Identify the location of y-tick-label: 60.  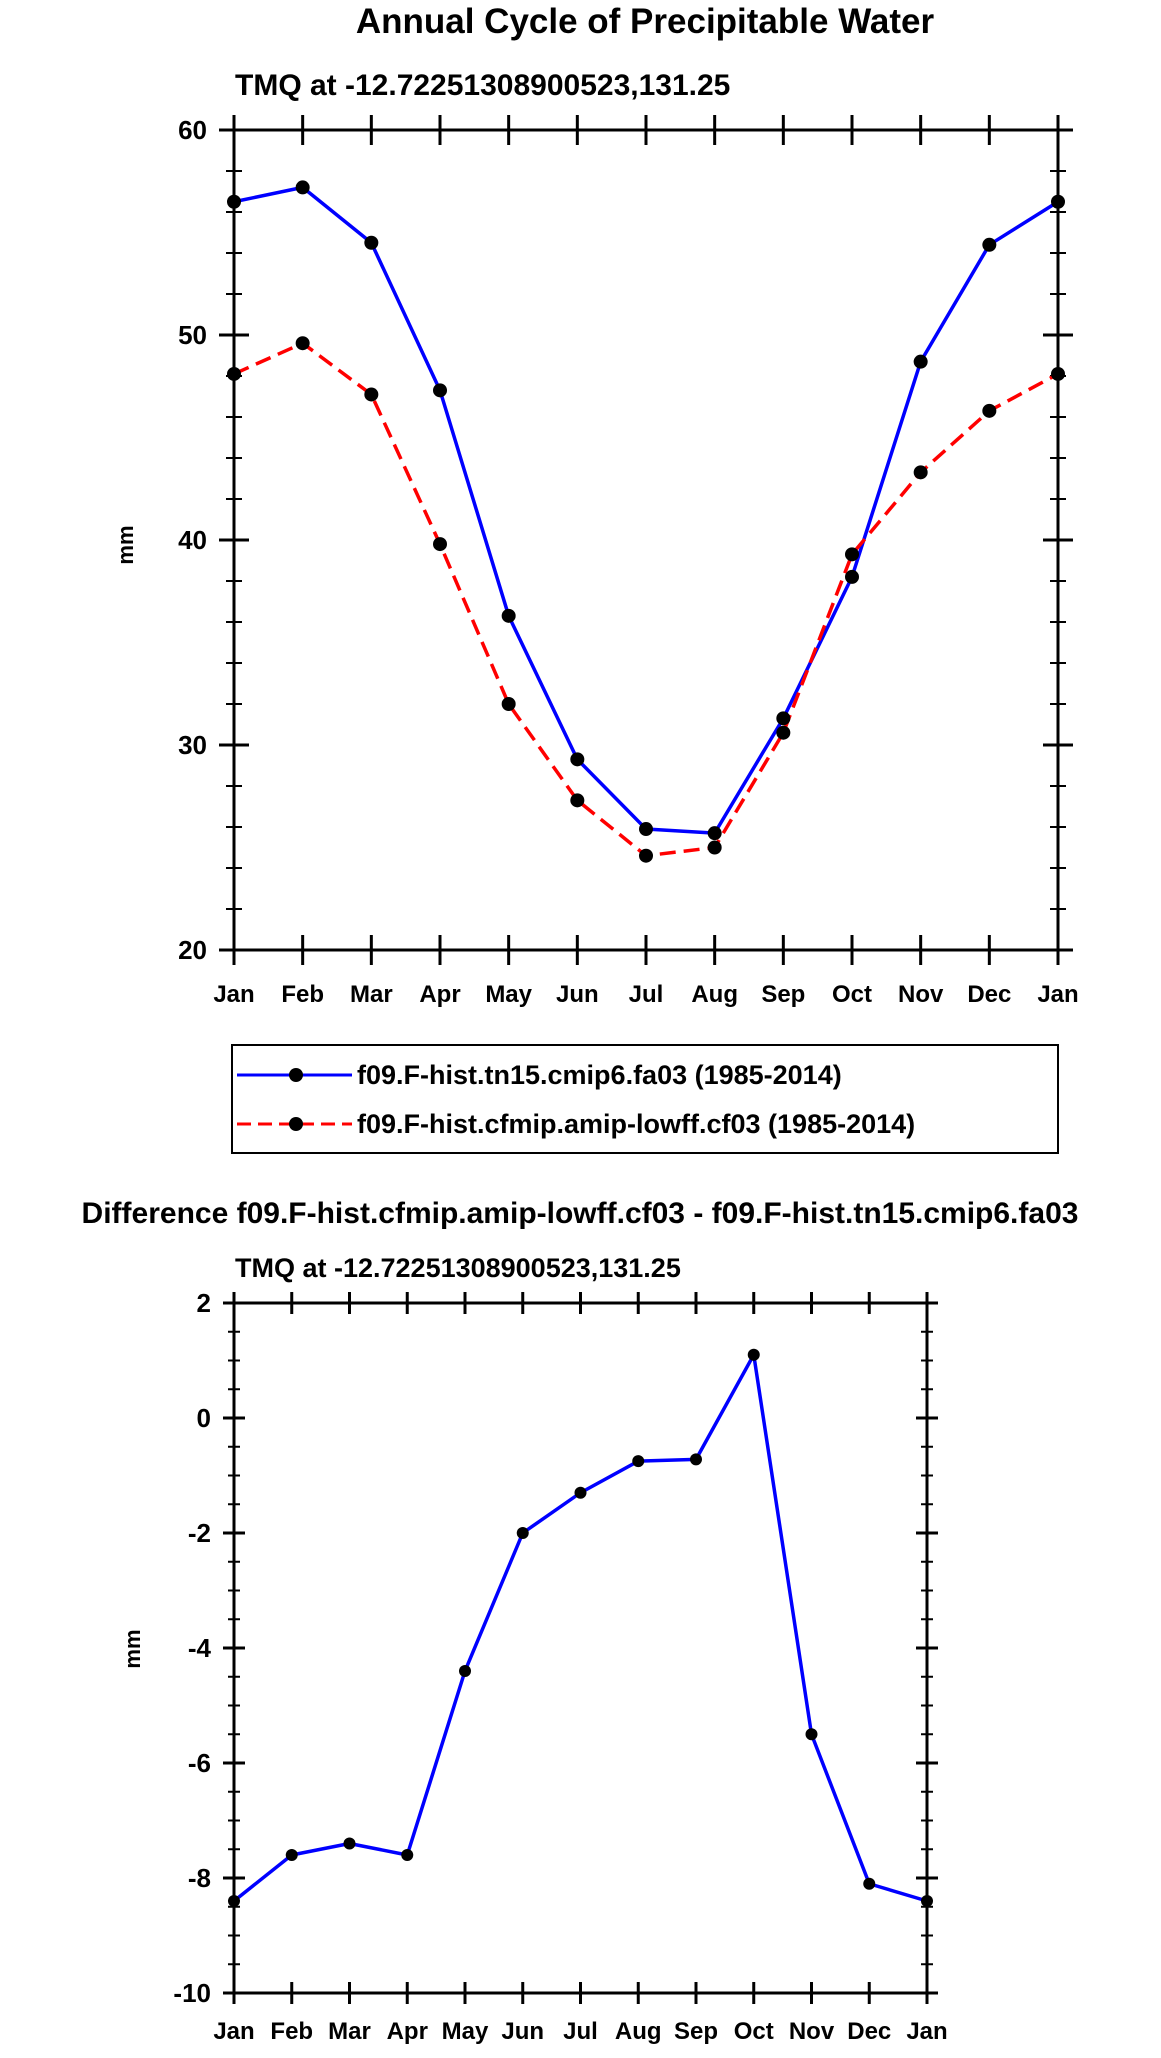
(192, 130).